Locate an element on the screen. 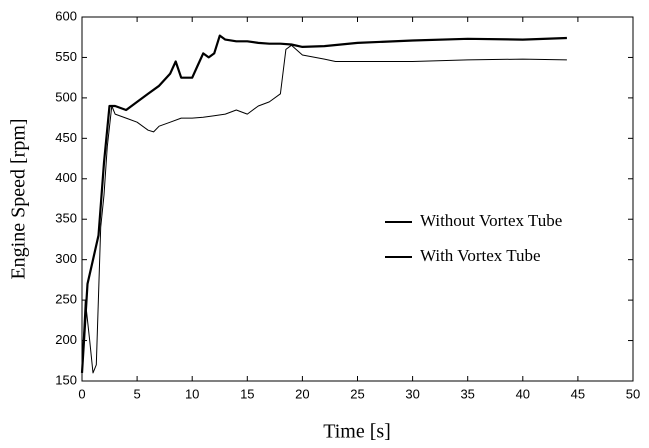 This screenshot has width=649, height=448. legend-label: Without Vortex Tube is located at coordinates (491, 220).